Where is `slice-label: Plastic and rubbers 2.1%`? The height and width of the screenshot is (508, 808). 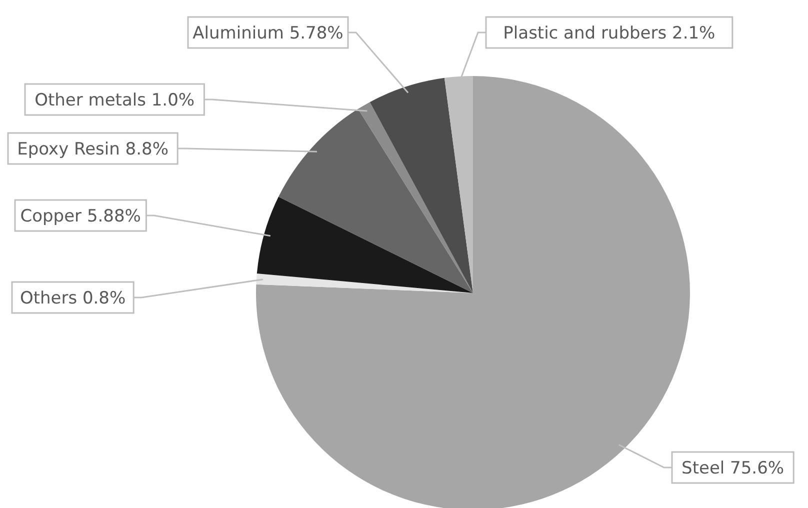
slice-label: Plastic and rubbers 2.1% is located at coordinates (609, 34).